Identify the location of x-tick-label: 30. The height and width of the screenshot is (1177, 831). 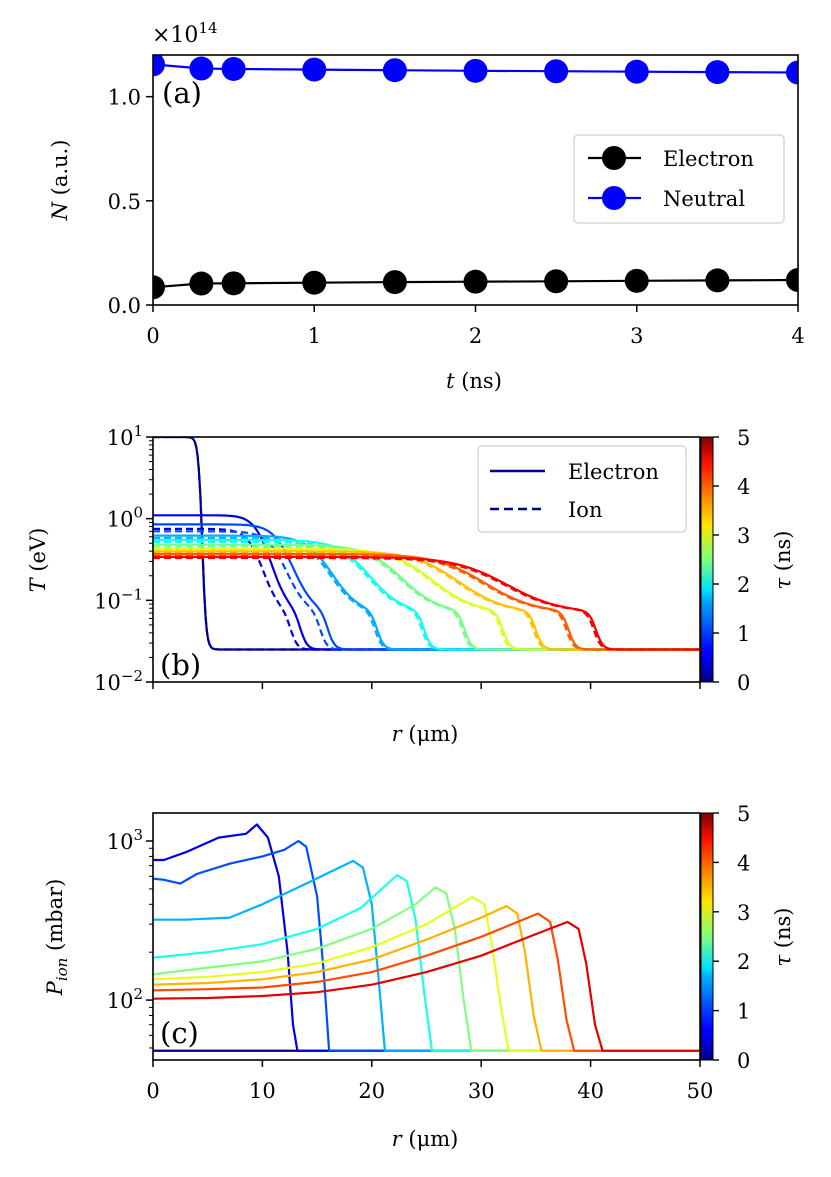
(481, 1091).